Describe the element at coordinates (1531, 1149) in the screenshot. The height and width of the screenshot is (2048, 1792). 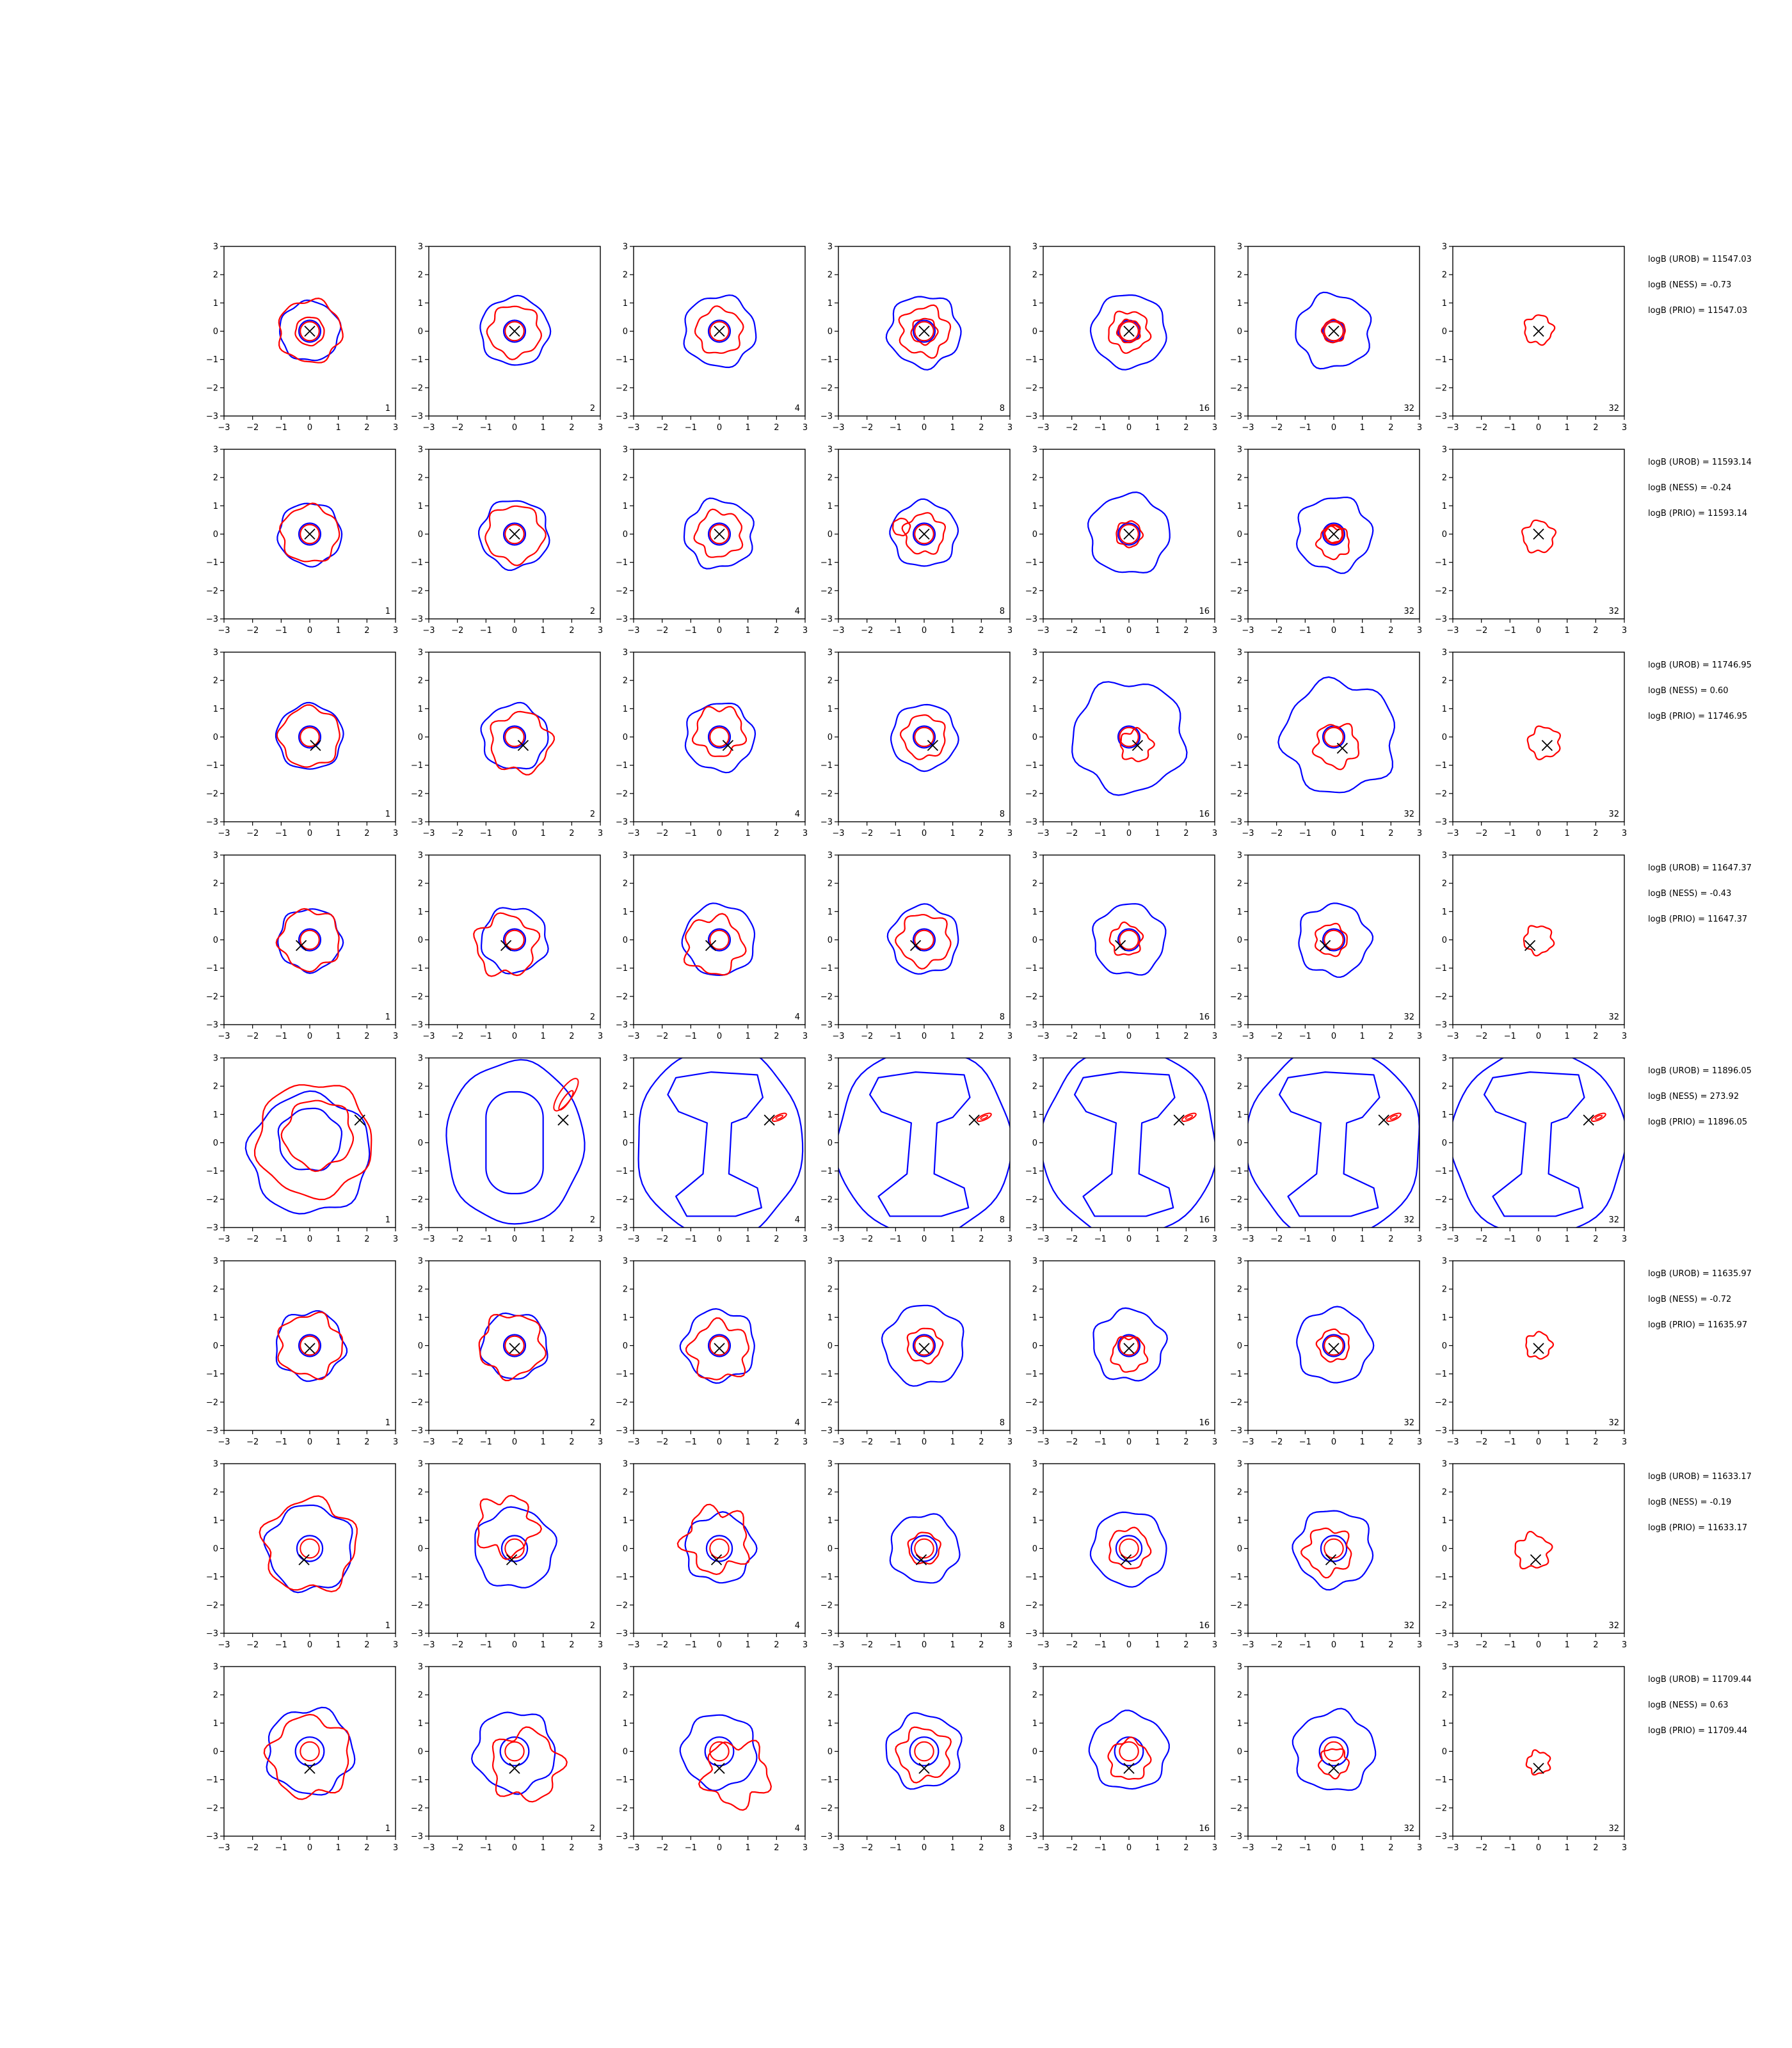
I see `panel-r5-c7: −3 −2 −1 0 1 2 3 −3 −2 −1 0 1 2 3 32` at that location.